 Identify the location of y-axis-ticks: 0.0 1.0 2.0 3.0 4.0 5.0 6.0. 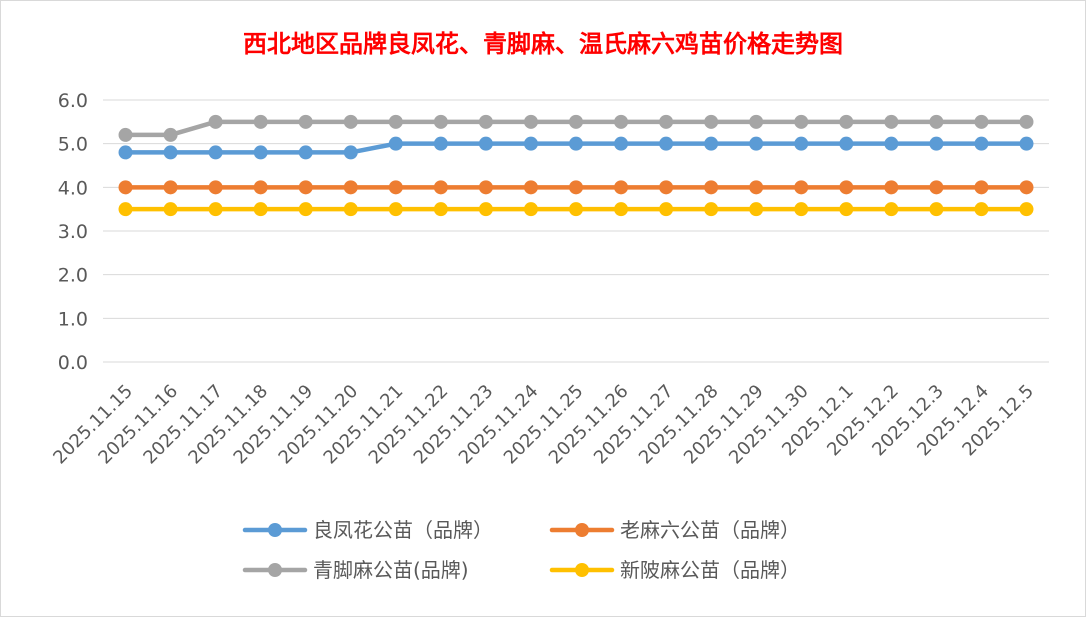
(73, 232).